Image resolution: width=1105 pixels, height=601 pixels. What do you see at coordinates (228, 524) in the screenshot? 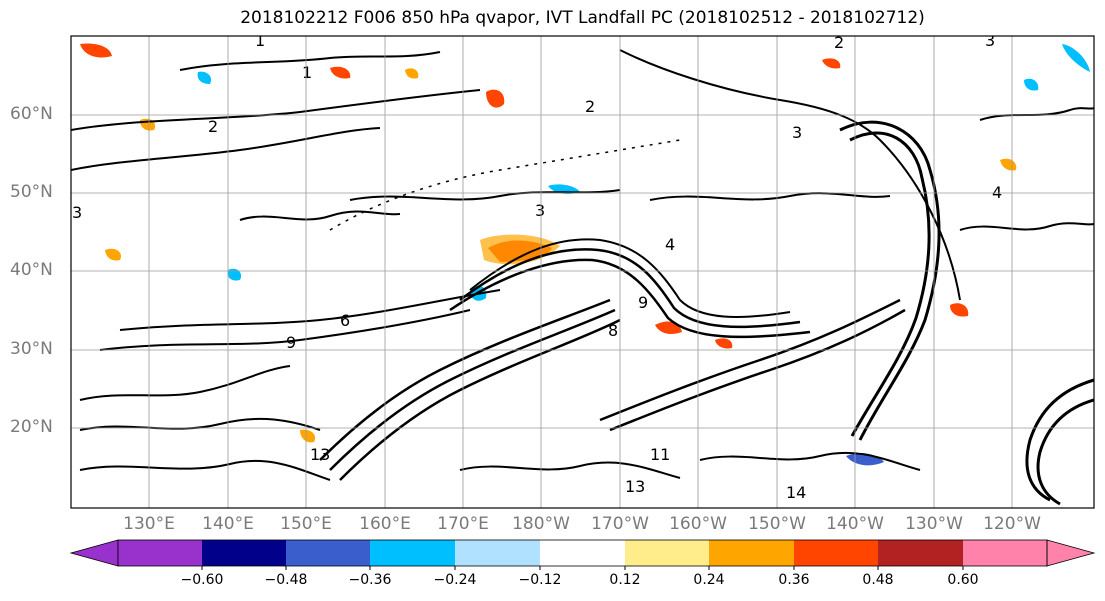
I see `lon-label-140e: 140°E` at bounding box center [228, 524].